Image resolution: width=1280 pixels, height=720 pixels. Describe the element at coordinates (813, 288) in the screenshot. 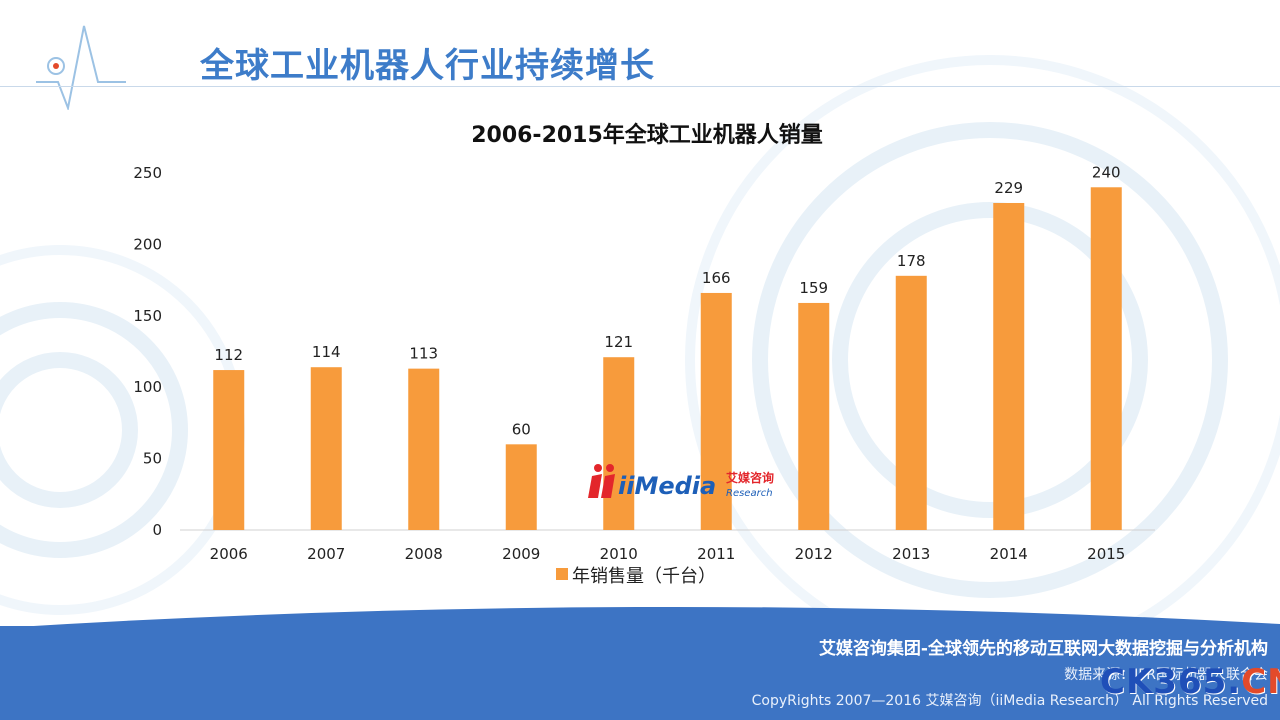

I see `data-label: 159` at that location.